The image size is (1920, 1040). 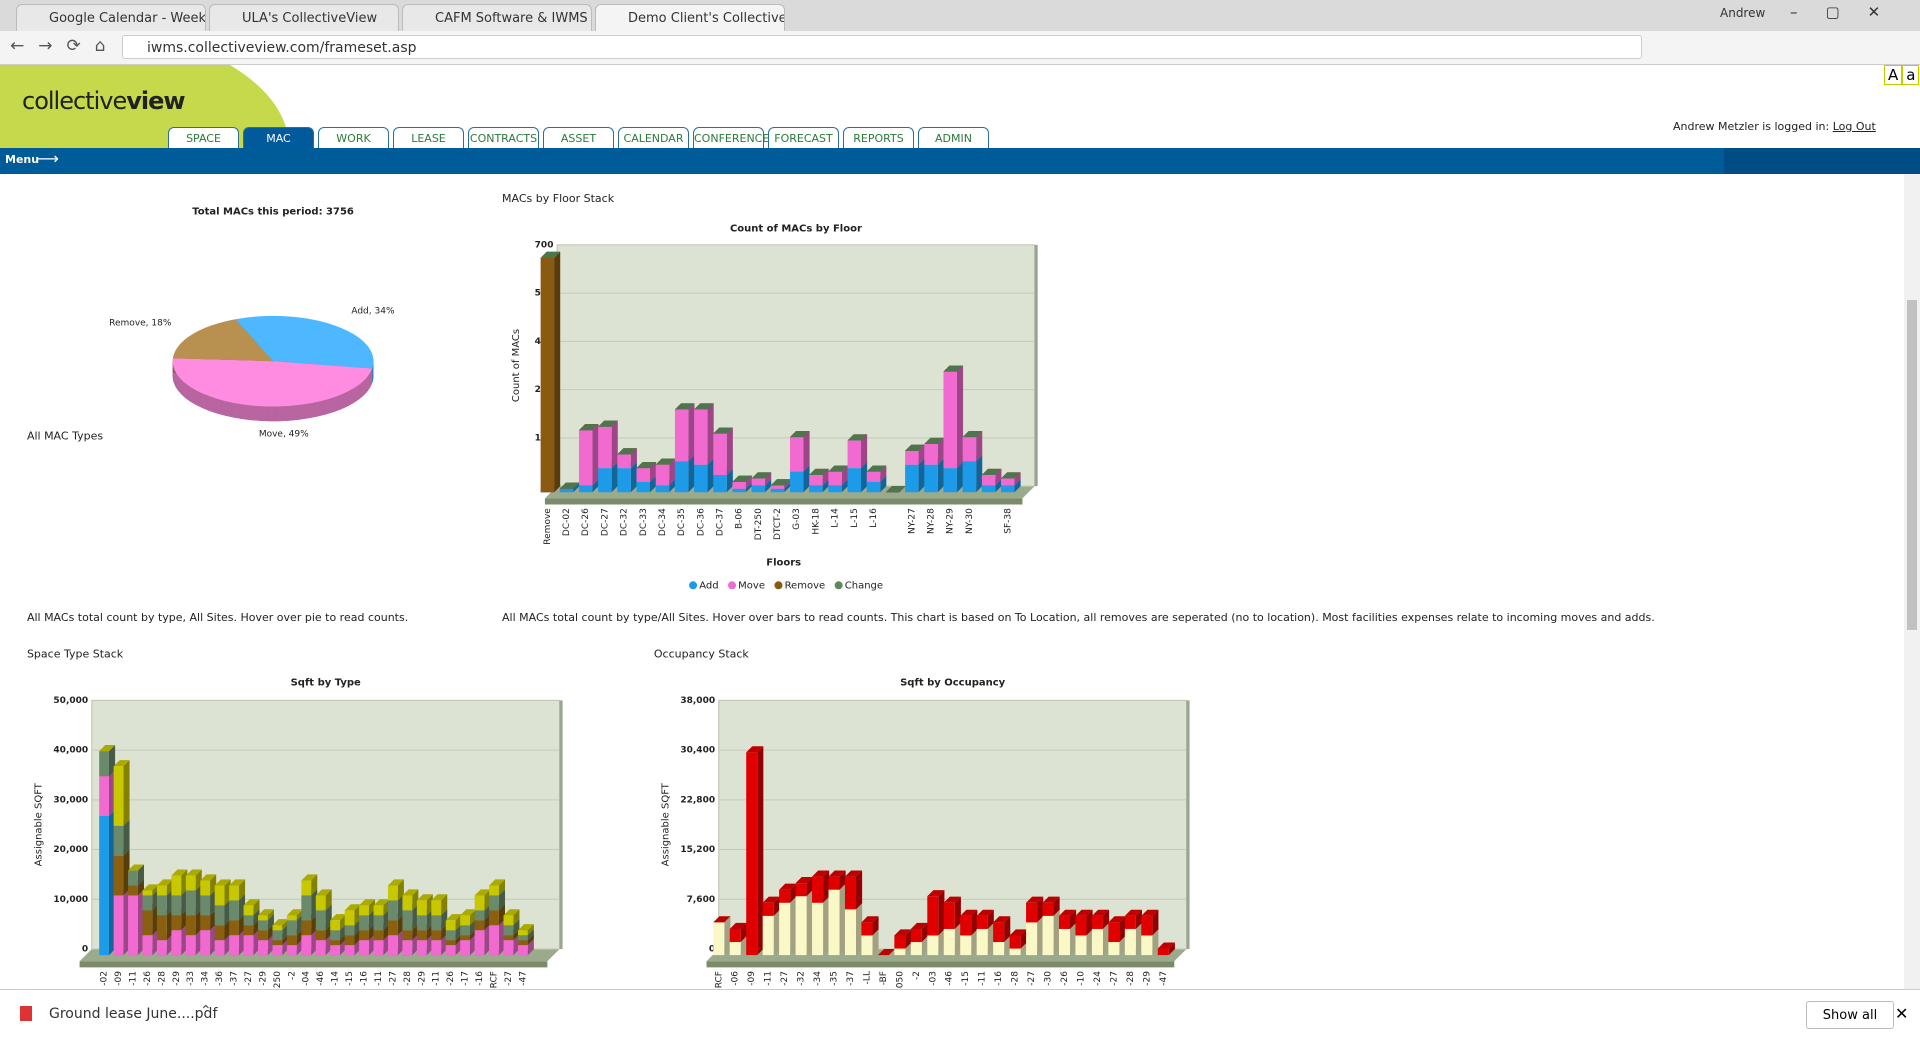 What do you see at coordinates (953, 137) in the screenshot?
I see `nav-tab: ADMIN` at bounding box center [953, 137].